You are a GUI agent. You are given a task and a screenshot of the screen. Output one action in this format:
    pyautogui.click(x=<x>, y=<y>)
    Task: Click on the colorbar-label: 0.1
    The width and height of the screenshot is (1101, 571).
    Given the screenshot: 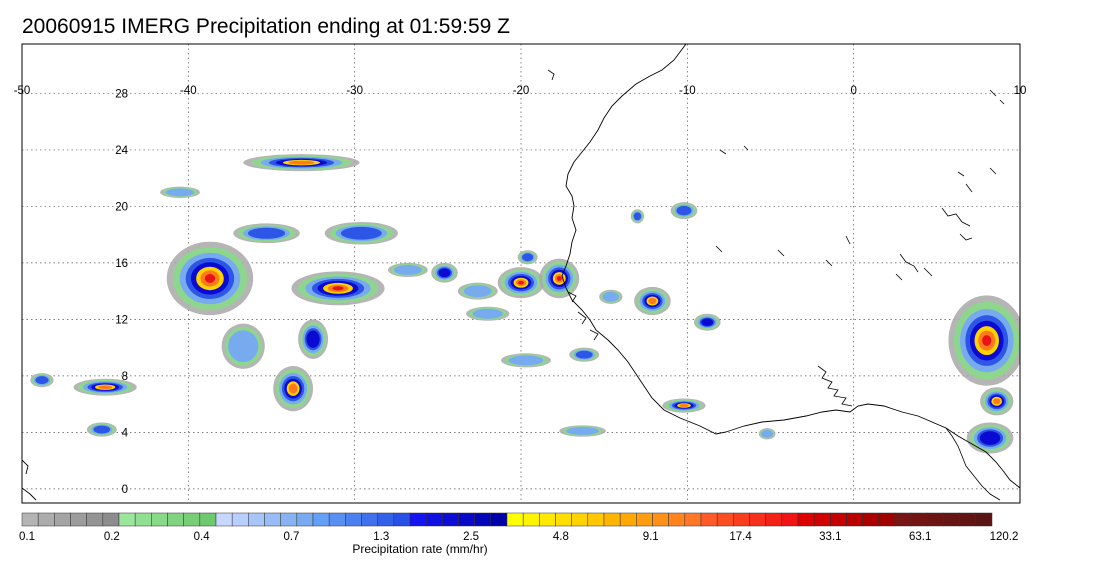 What is the action you would take?
    pyautogui.click(x=27, y=537)
    